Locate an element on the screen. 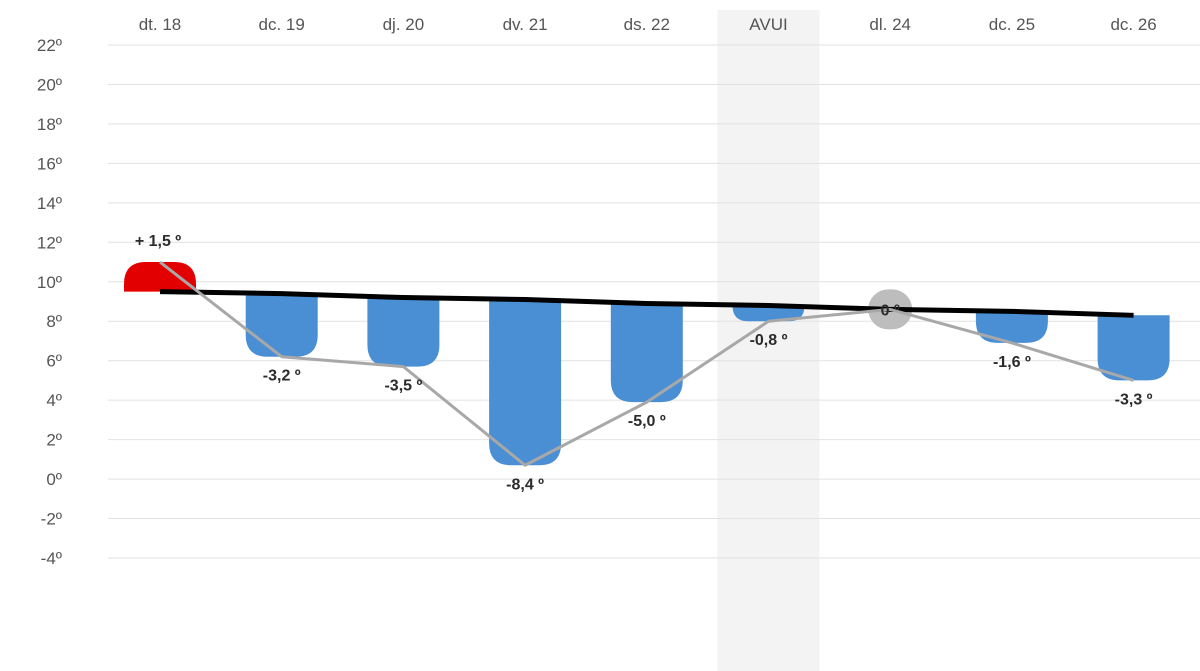 This screenshot has width=1200, height=671. day-label: dc. 19 is located at coordinates (282, 24).